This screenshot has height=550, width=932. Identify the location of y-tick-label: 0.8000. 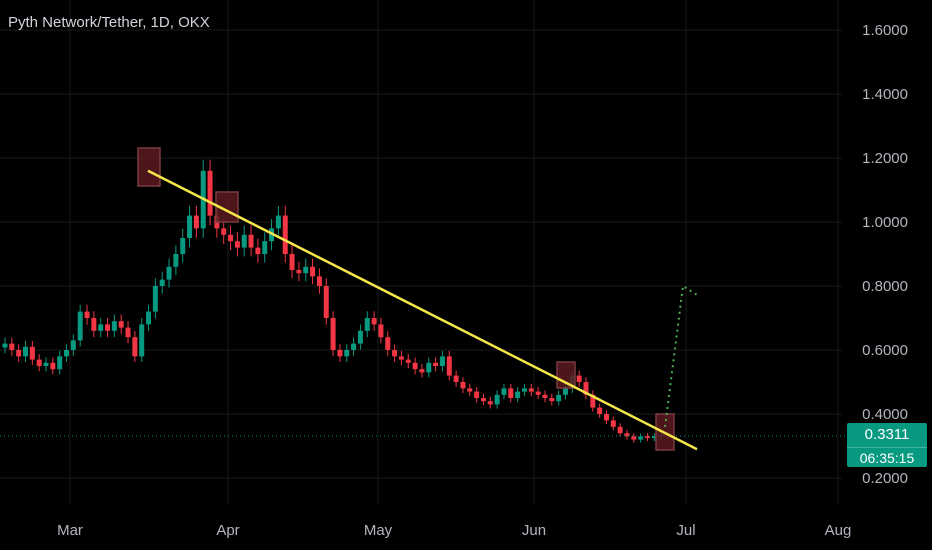
(885, 286).